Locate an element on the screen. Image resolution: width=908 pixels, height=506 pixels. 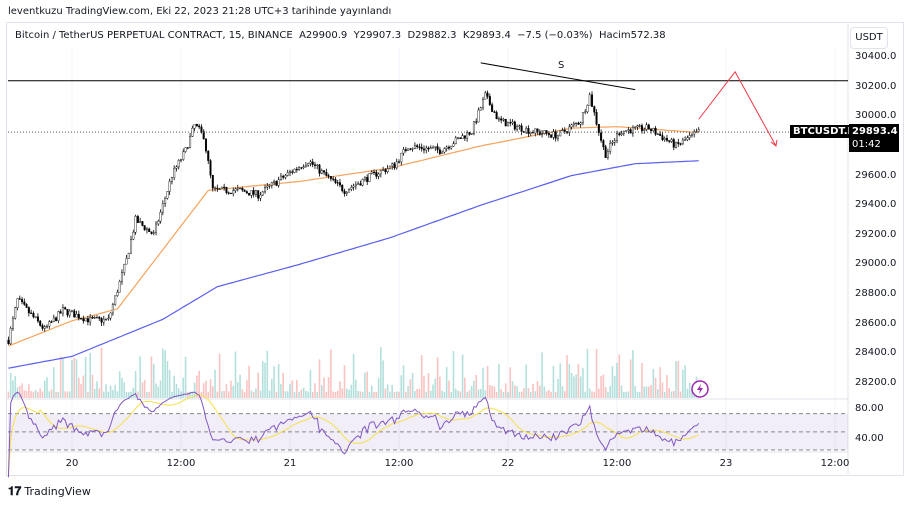
time-tick: 12:00 is located at coordinates (181, 463).